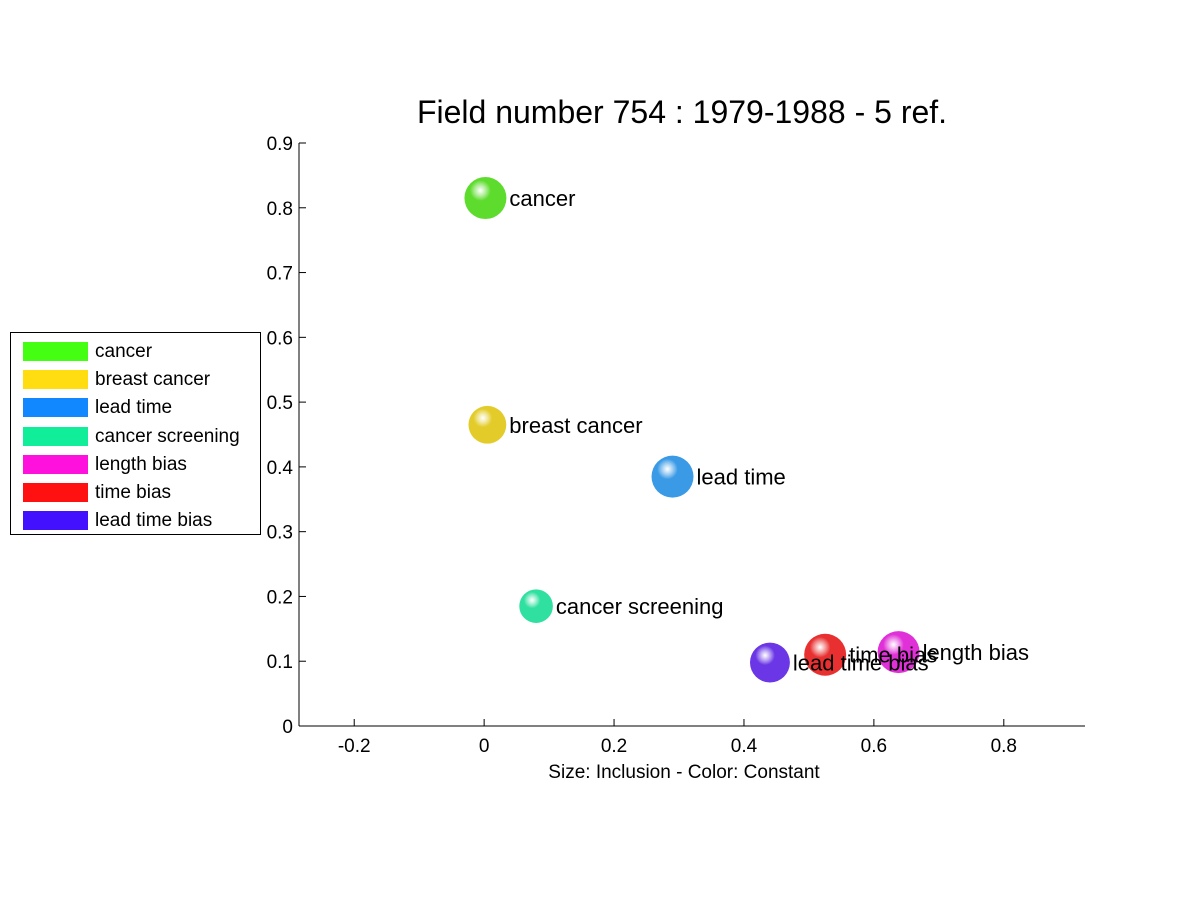  I want to click on x-tick-label: 0.4, so click(744, 746).